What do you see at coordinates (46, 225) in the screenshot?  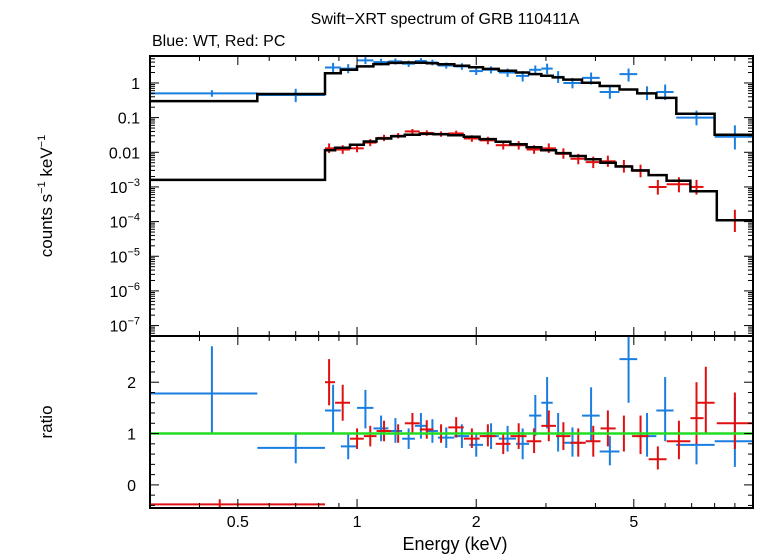 I see `upper-y-label-main: counts s` at bounding box center [46, 225].